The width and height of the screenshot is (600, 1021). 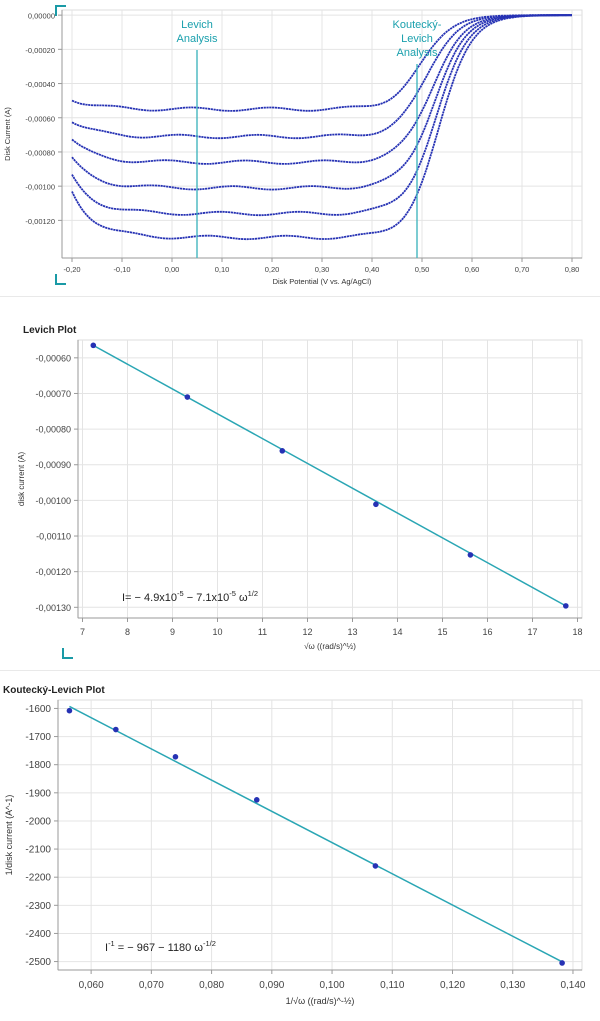 What do you see at coordinates (172, 632) in the screenshot?
I see `x-tick-label: 9` at bounding box center [172, 632].